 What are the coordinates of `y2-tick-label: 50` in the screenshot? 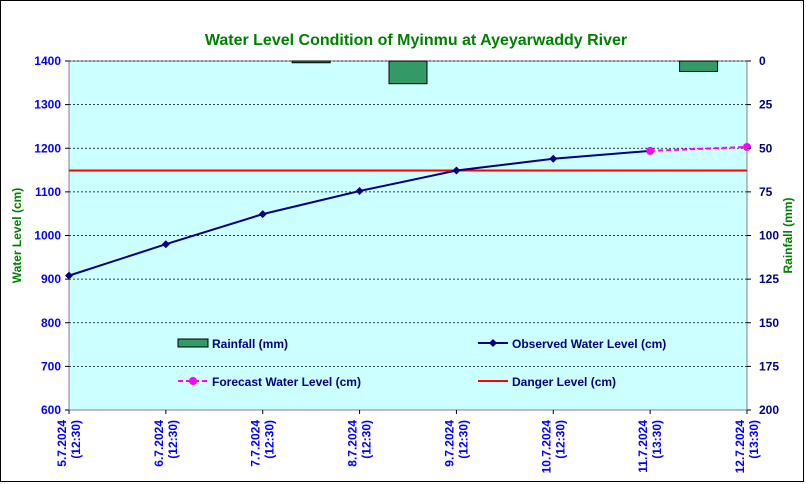 It's located at (766, 148).